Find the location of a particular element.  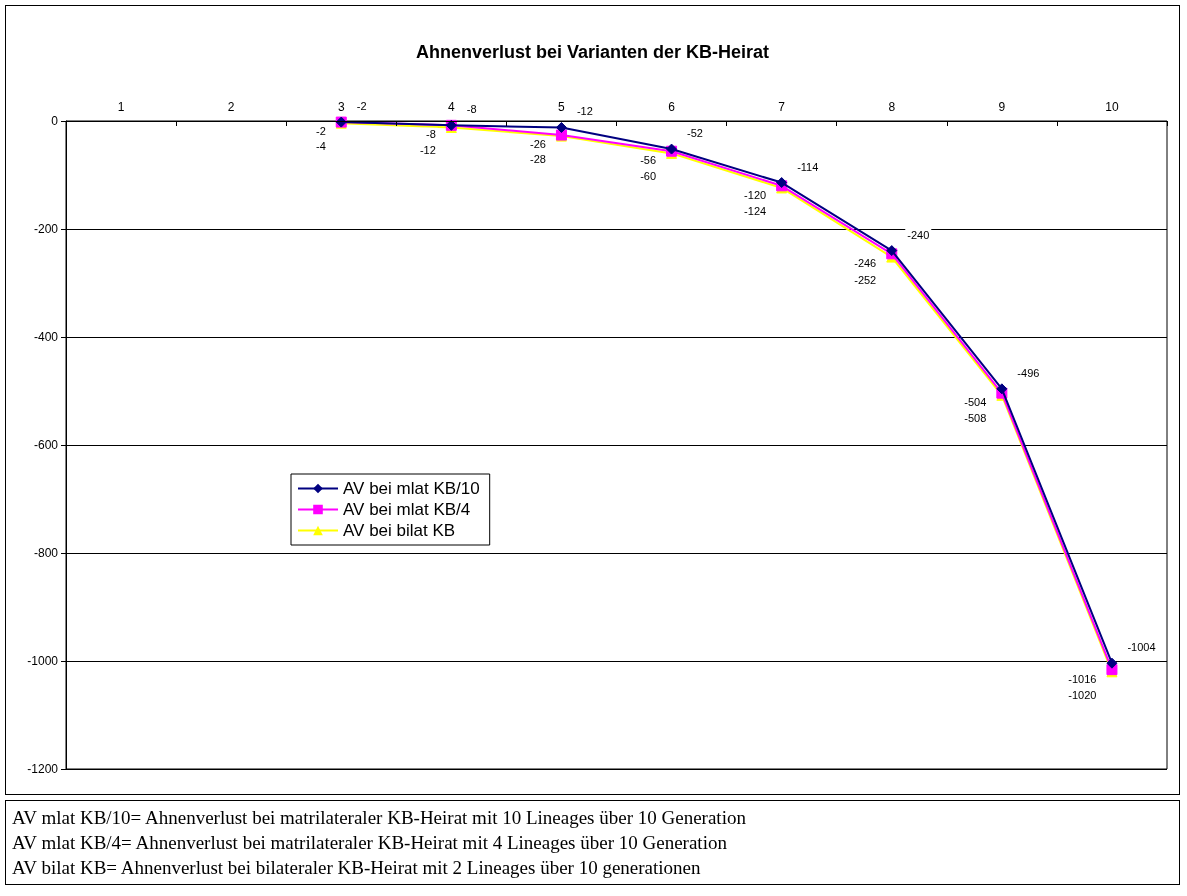

data-label: -508 is located at coordinates (975, 418).